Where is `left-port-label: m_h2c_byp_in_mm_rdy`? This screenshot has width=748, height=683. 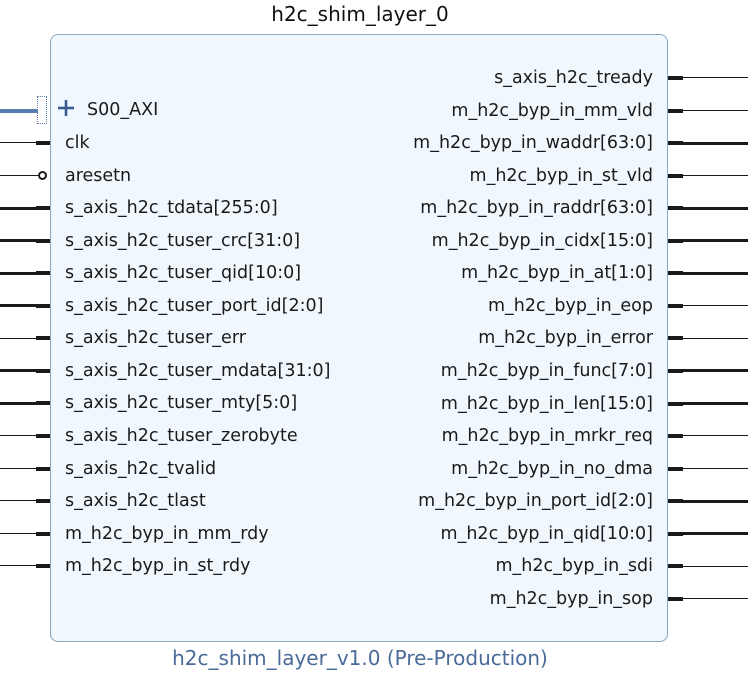 left-port-label: m_h2c_byp_in_mm_rdy is located at coordinates (167, 533).